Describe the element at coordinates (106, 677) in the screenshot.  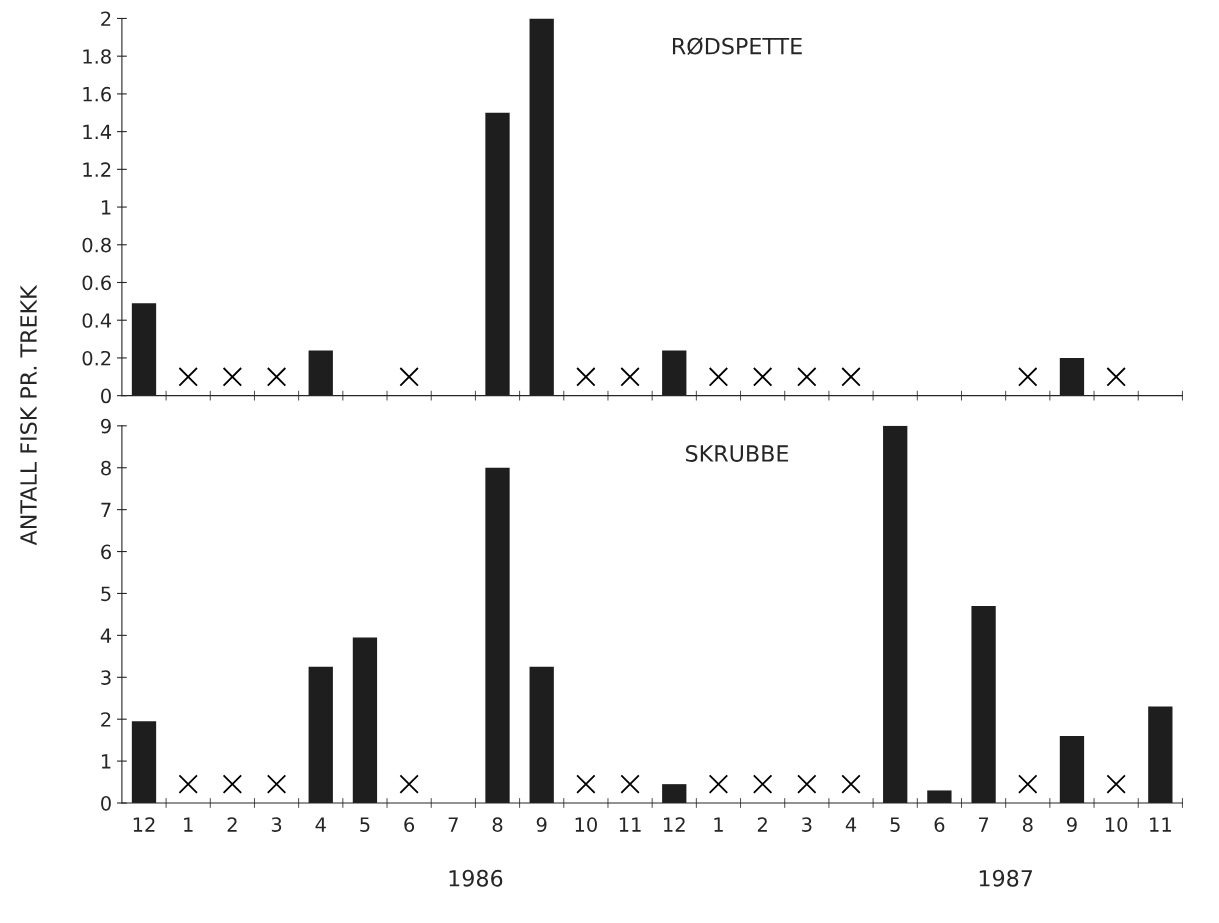
I see `y-tick-label: 3` at that location.